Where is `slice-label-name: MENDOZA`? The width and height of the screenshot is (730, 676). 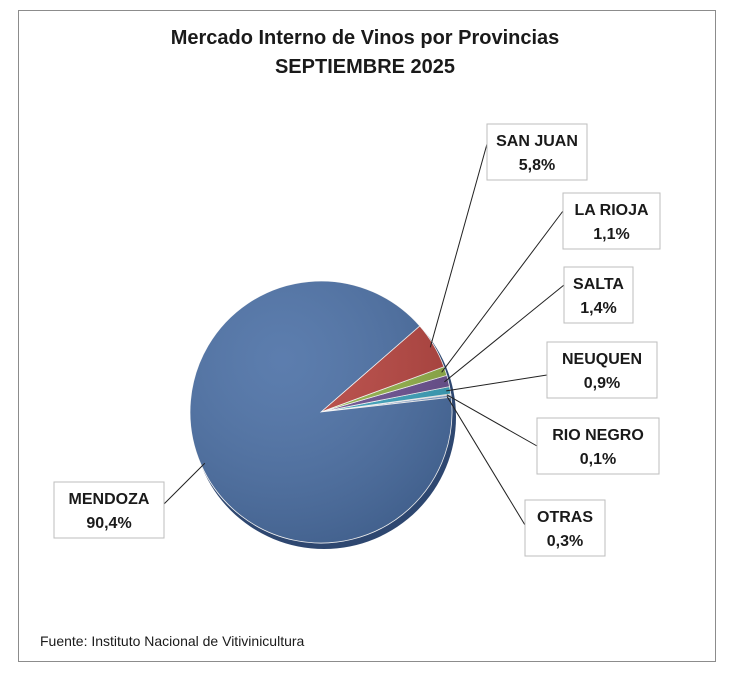
slice-label-name: MENDOZA is located at coordinates (109, 499).